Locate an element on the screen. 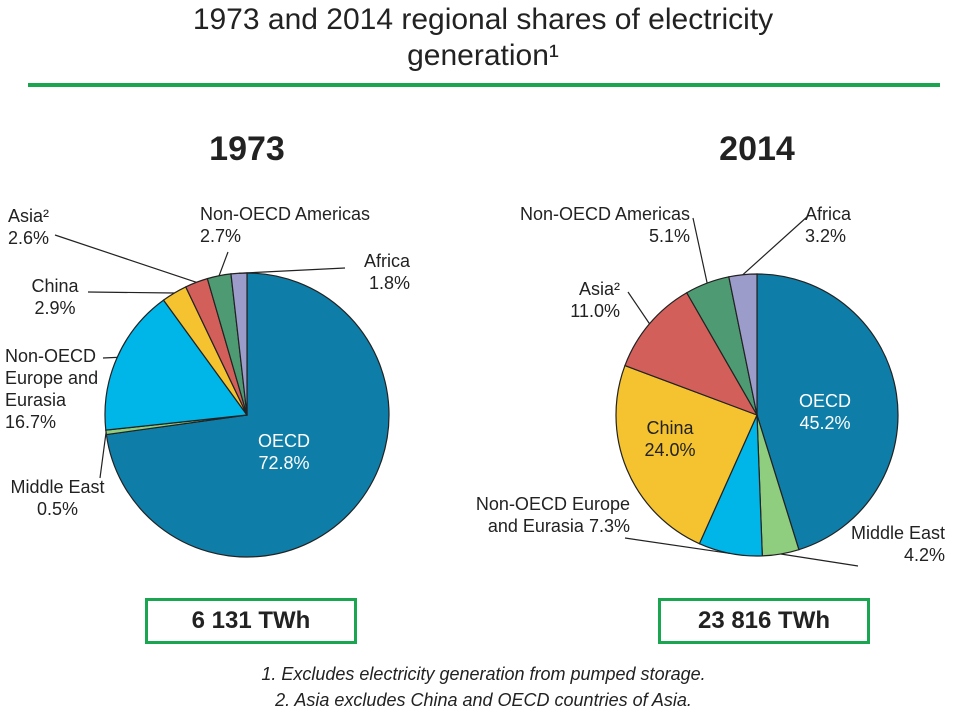 The image size is (967, 718). slice-label: Africa 1.8% is located at coordinates (370, 272).